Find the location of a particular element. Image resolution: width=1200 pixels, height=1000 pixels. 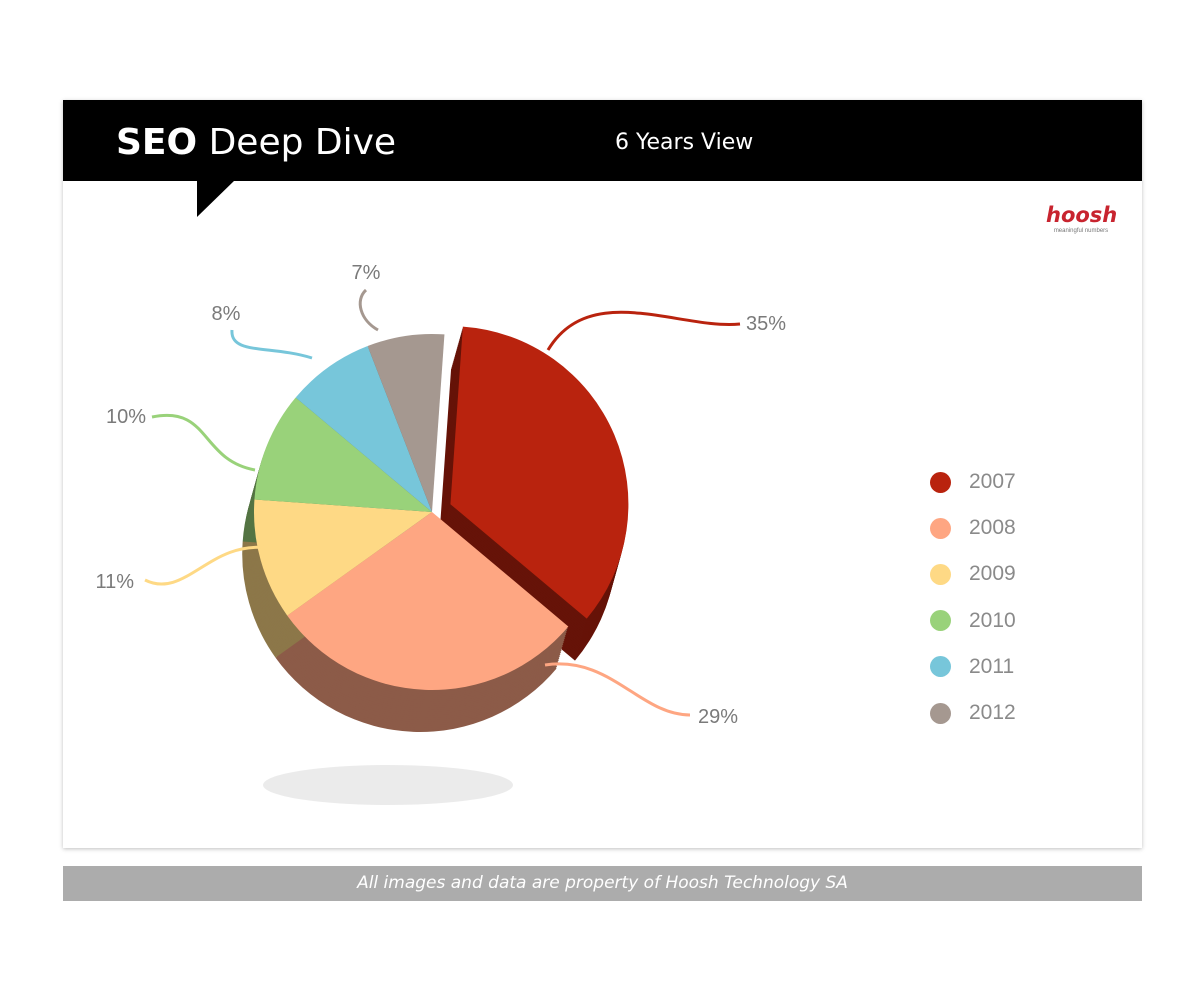

value-label-2011: 8% is located at coordinates (226, 314).